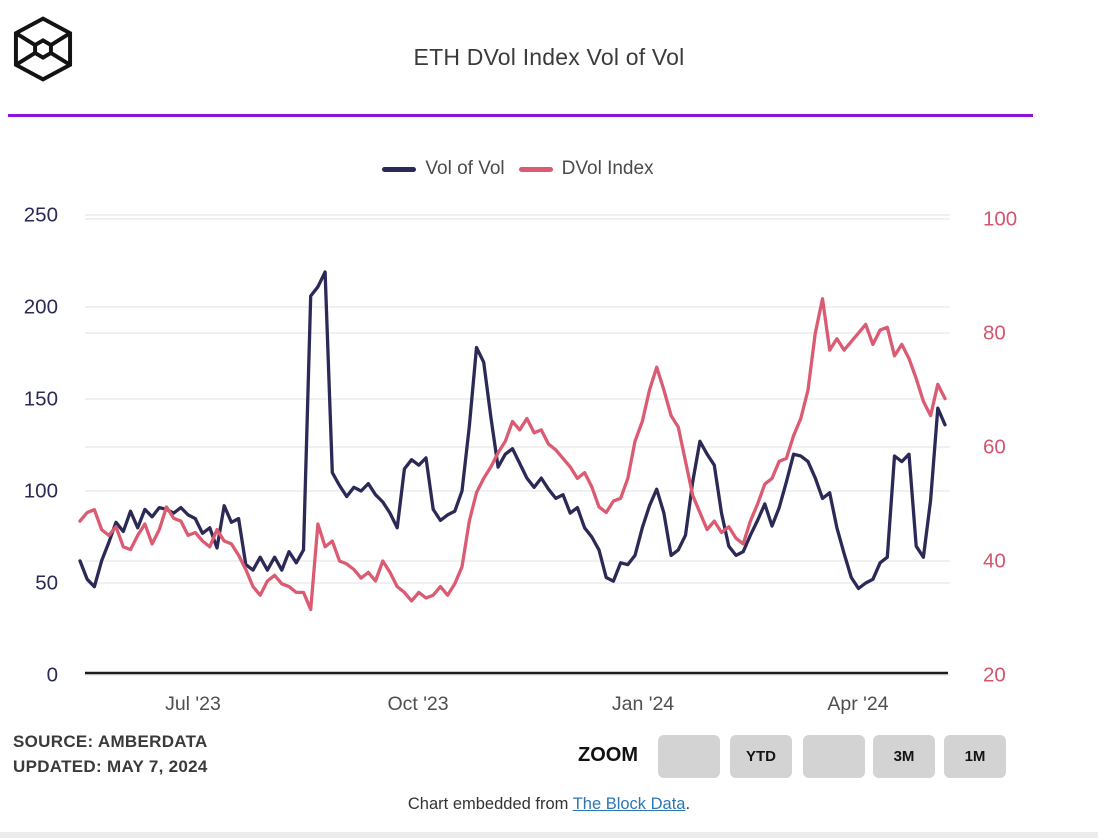 This screenshot has height=838, width=1098. I want to click on updated-line: UPDATED: MAY 7, 2024, so click(110, 766).